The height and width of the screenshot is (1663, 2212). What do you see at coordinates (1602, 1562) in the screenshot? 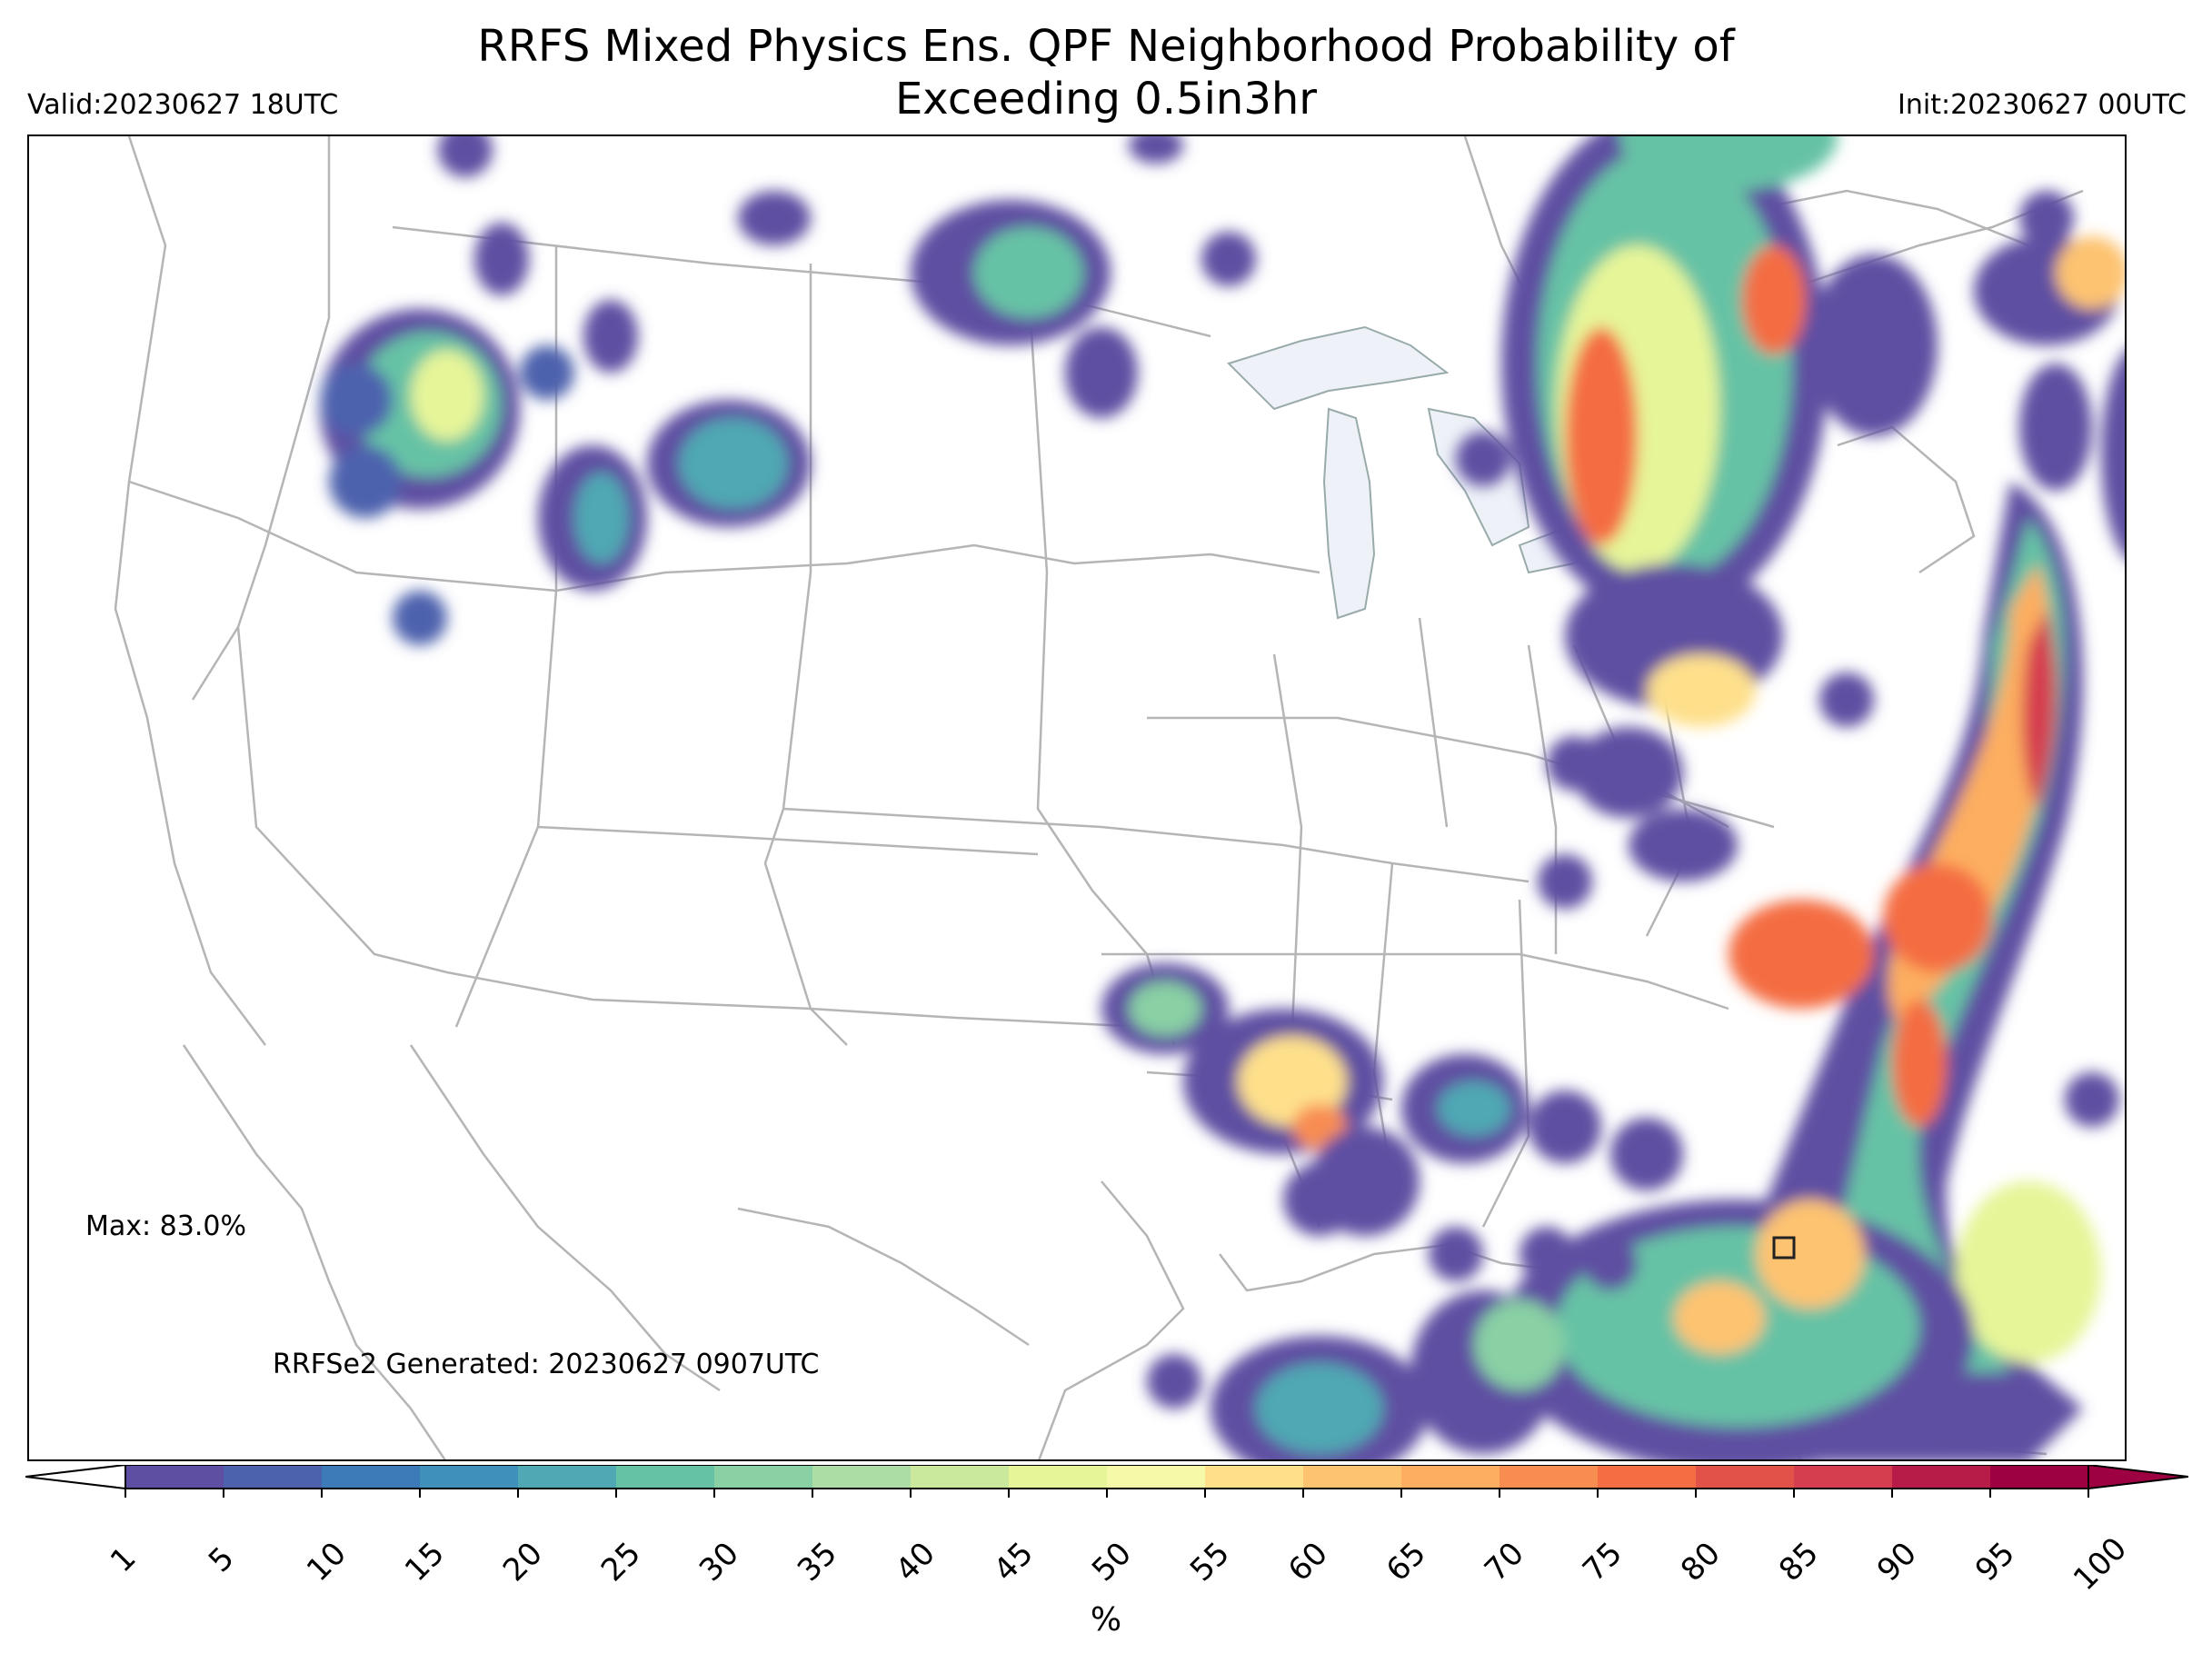
I see `colorbar-tick-label: 75` at bounding box center [1602, 1562].